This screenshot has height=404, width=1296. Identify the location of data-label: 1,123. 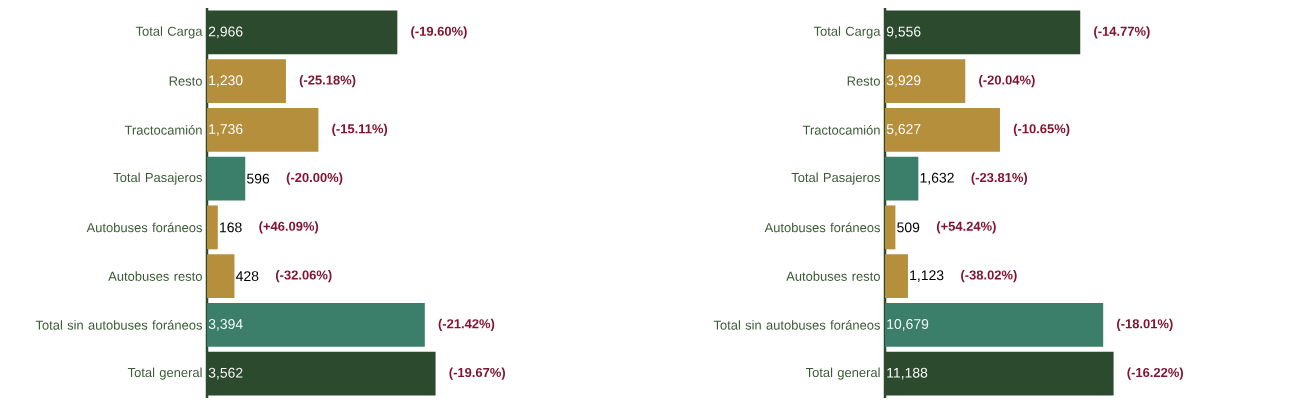
(927, 276).